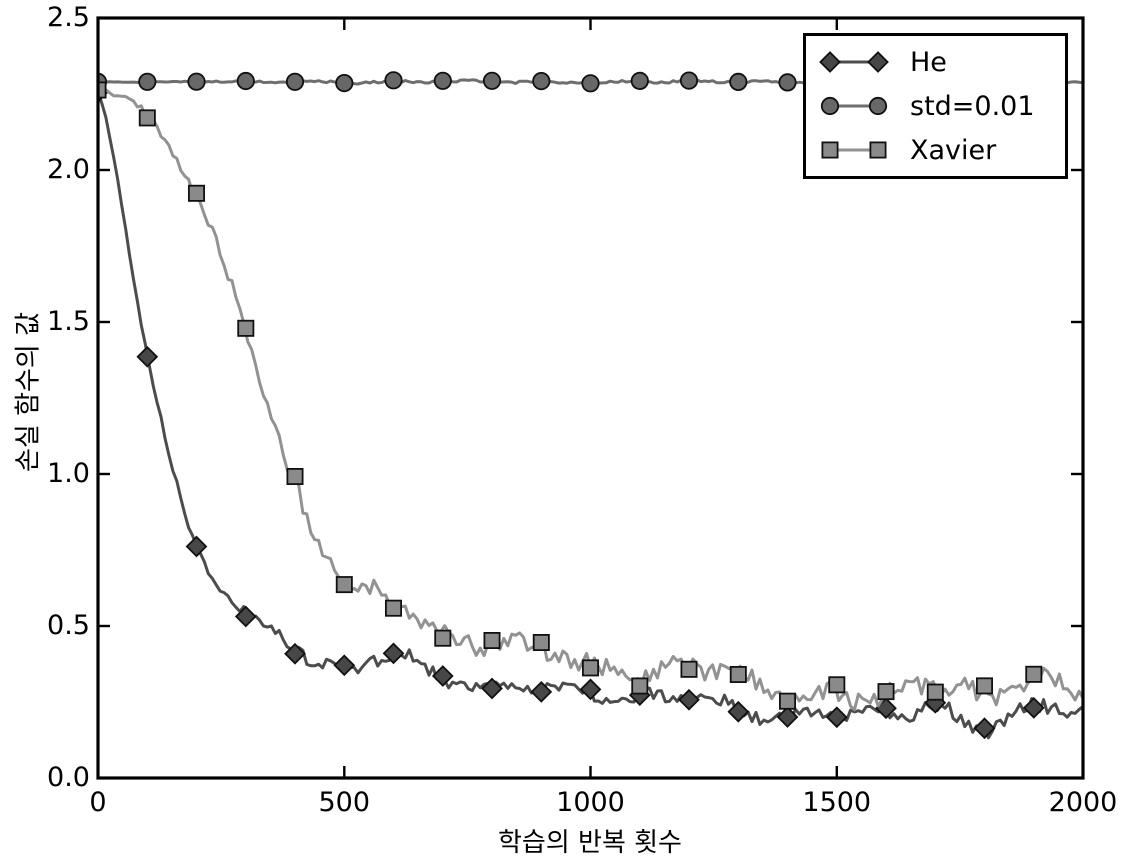 The width and height of the screenshot is (1128, 860). I want to click on xavier-line-marker-icon, so click(854, 150).